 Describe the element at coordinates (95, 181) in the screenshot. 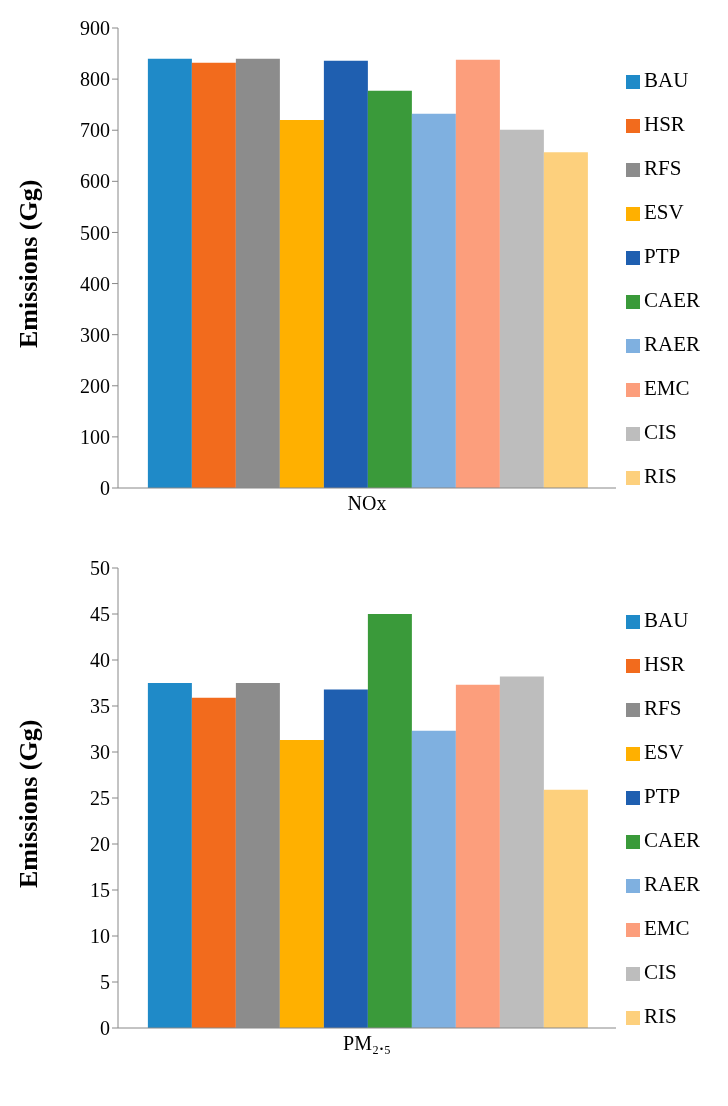

I see `y-tick-label: 600` at that location.